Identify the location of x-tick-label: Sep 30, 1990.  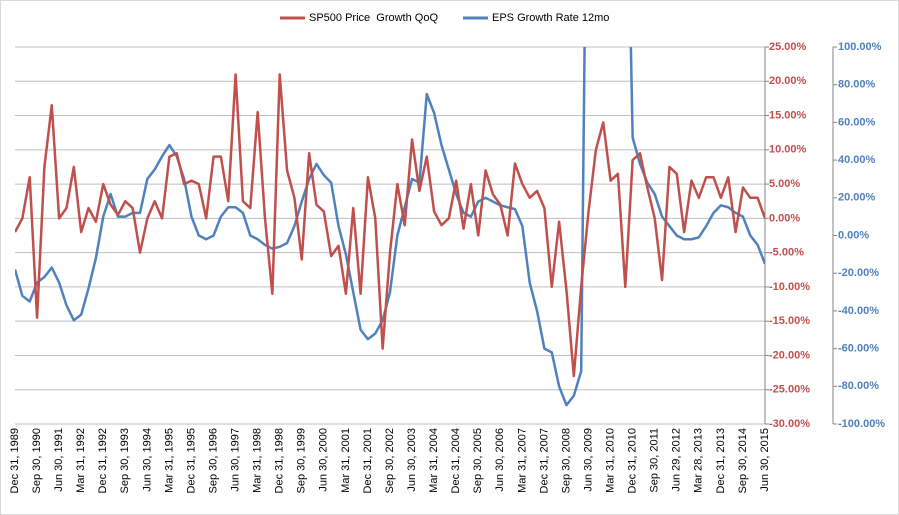
(37, 460).